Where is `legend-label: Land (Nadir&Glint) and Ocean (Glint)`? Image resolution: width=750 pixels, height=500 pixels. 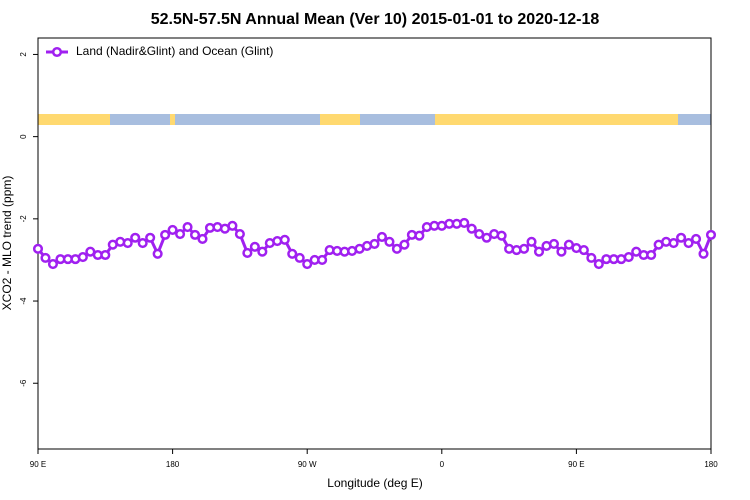 legend-label: Land (Nadir&Glint) and Ocean (Glint) is located at coordinates (174, 51).